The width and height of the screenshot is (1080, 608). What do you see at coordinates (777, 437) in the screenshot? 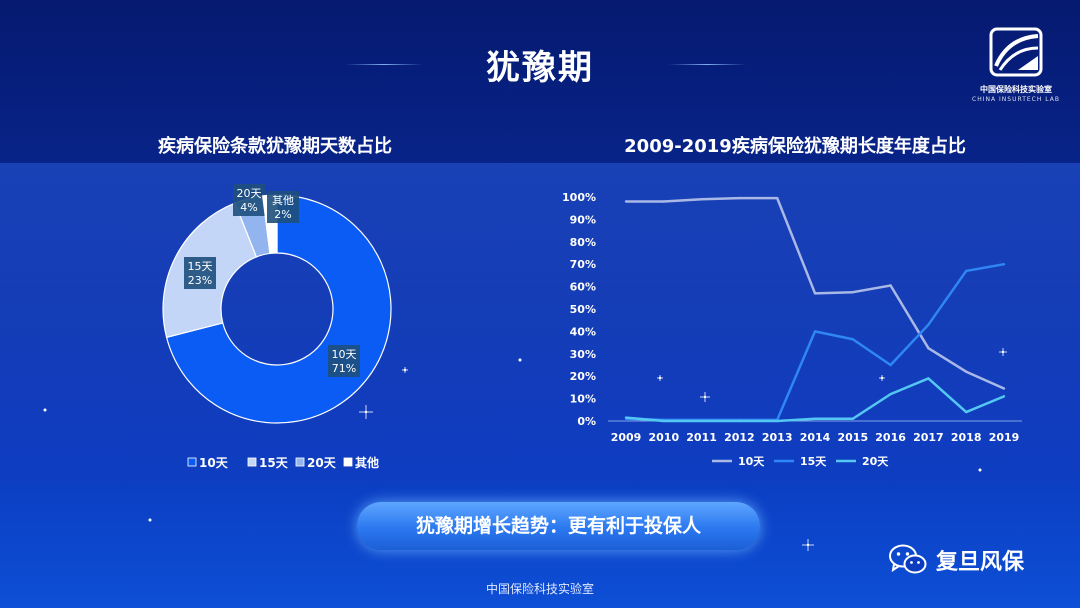
I see `x-tick-label: 2013` at bounding box center [777, 437].